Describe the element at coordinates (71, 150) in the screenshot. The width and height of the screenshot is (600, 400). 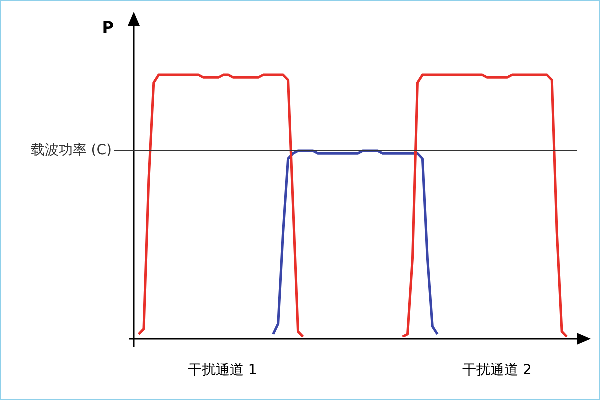
I see `ref-line-label: 载波功率 (C)` at that location.